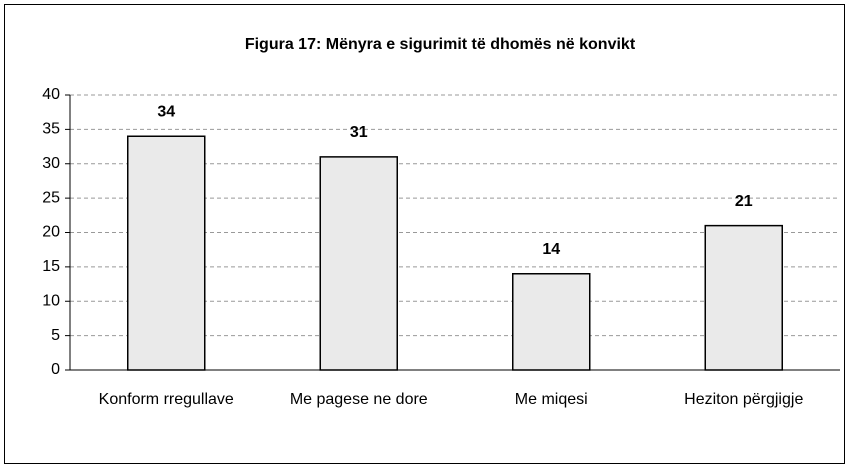 This screenshot has width=849, height=468. Describe the element at coordinates (551, 399) in the screenshot. I see `x-tick-label: Me miqesi` at that location.